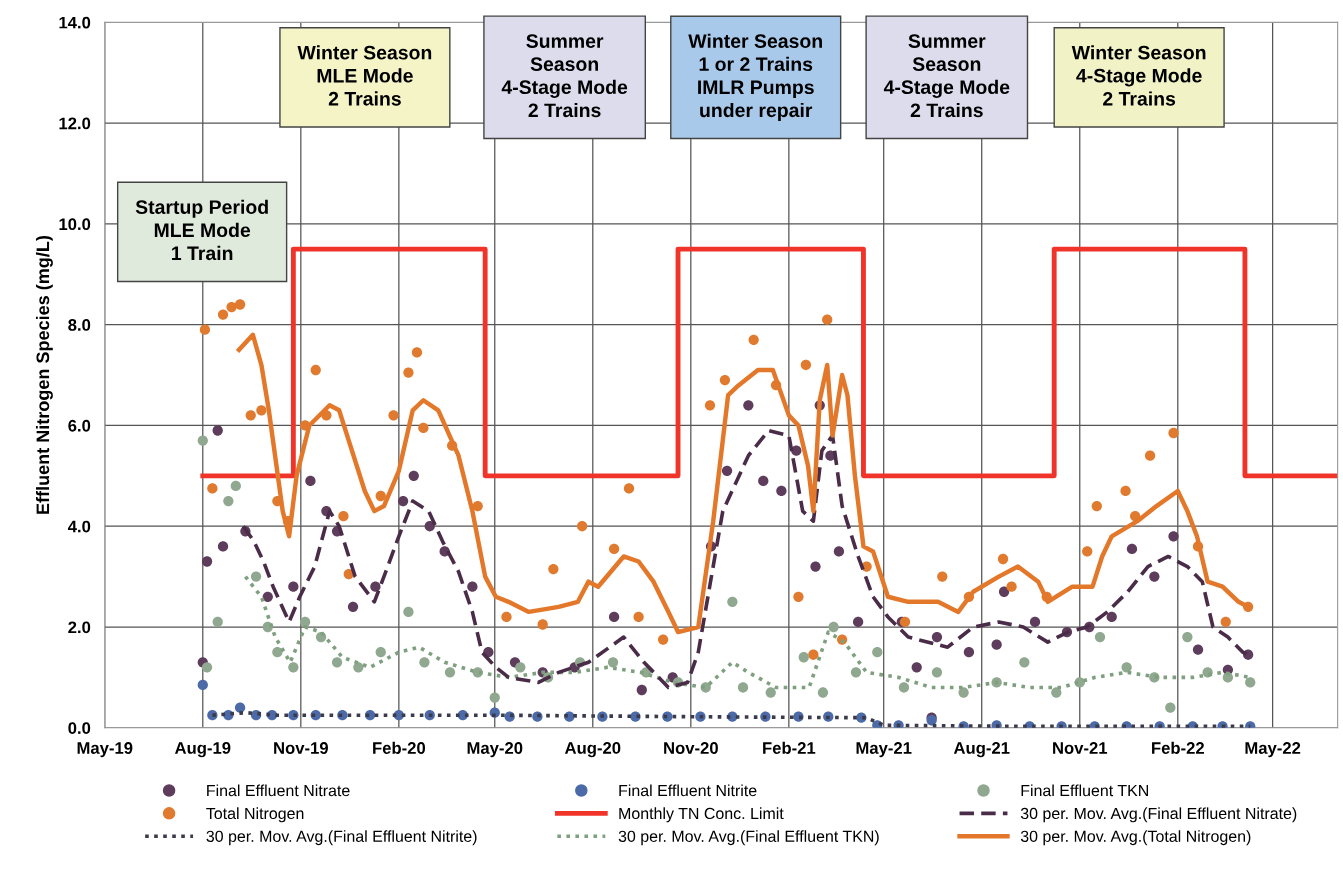 Image resolution: width=1343 pixels, height=893 pixels. Describe the element at coordinates (75, 22) in the screenshot. I see `y-tick-label: 14.0` at that location.